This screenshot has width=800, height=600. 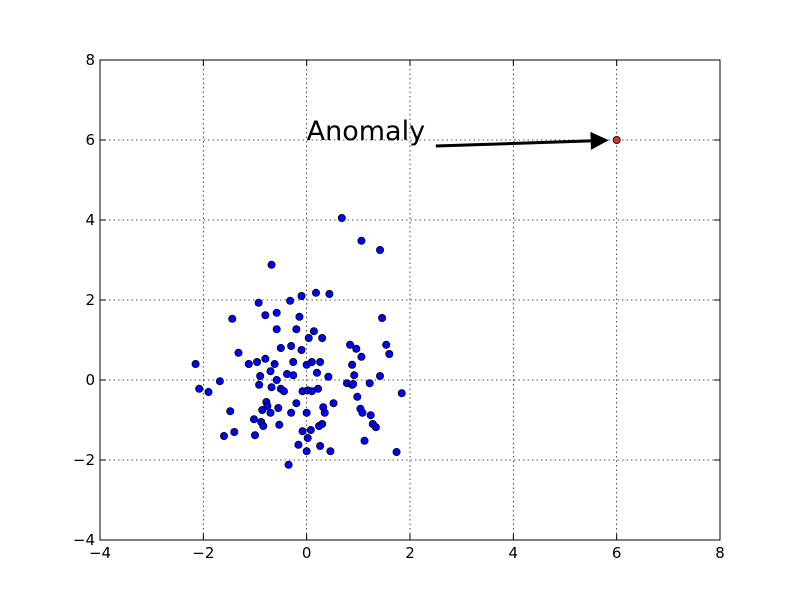 What do you see at coordinates (203, 553) in the screenshot?
I see `x-tick-label: −2` at bounding box center [203, 553].